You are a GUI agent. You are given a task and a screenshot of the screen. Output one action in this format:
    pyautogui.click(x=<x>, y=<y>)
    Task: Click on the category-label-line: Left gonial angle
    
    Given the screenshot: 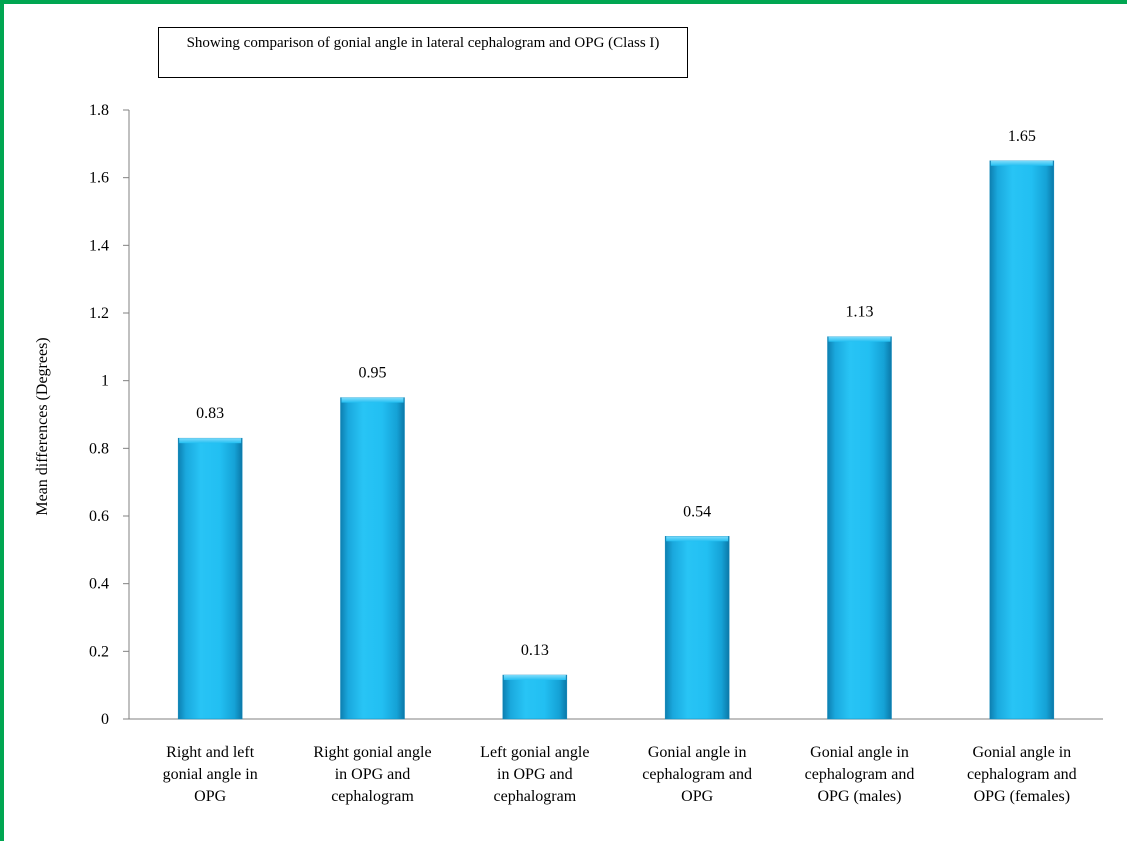 What is the action you would take?
    pyautogui.click(x=534, y=752)
    